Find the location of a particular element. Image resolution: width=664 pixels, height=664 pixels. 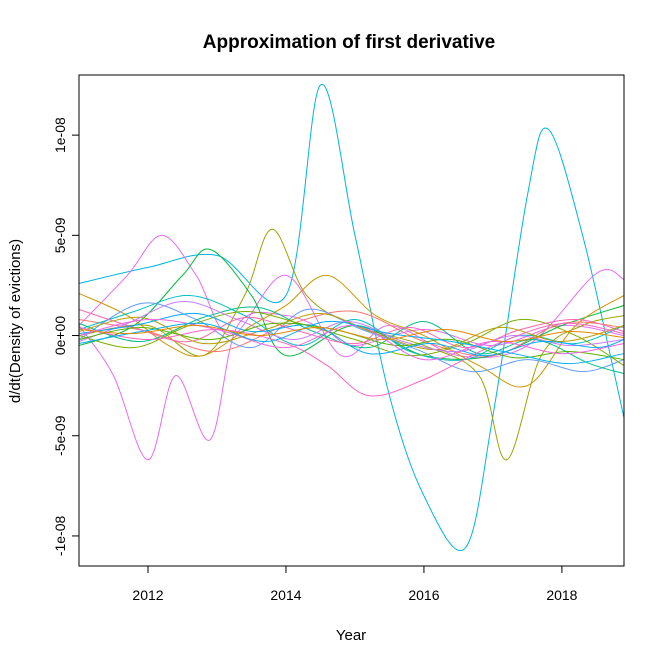

y-axis: -1e-08 -5e-09 0e+00 5e-09 1e-08 is located at coordinates (66, 336).